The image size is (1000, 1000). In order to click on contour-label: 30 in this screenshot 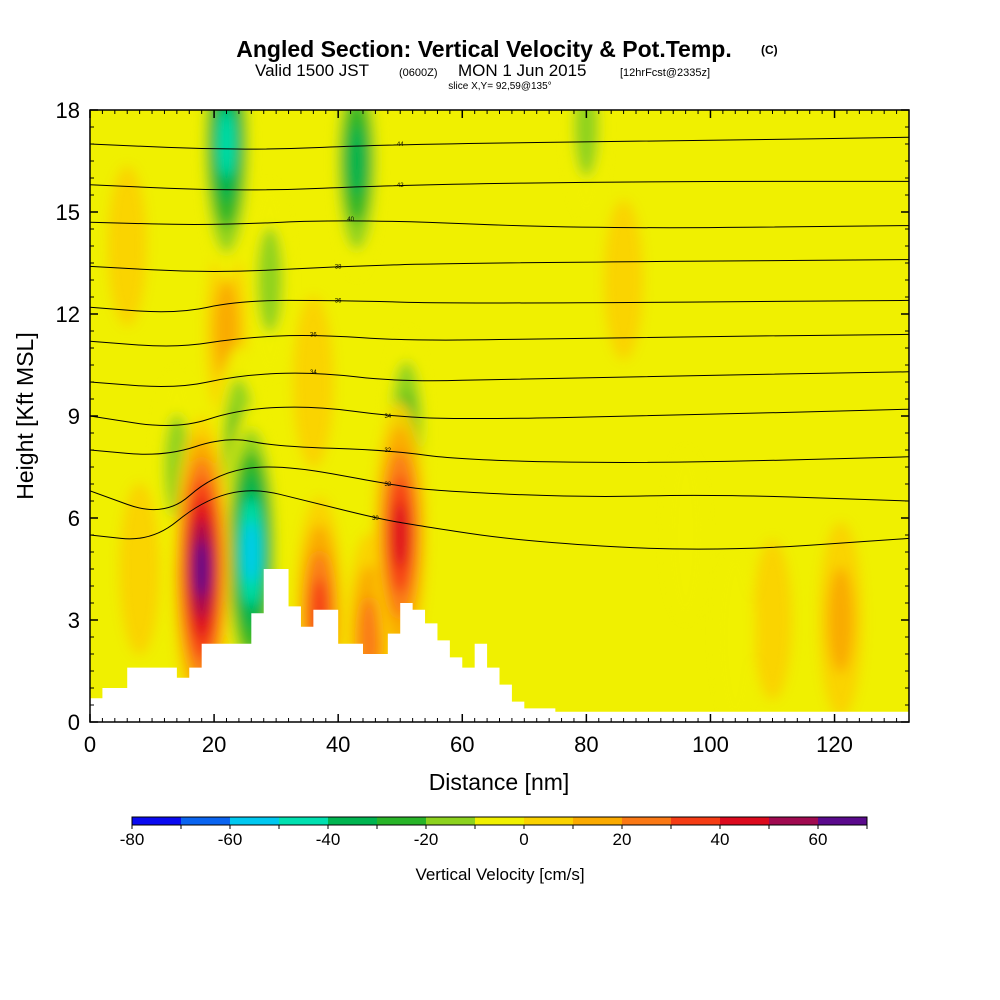, I will do `click(375, 519)`.